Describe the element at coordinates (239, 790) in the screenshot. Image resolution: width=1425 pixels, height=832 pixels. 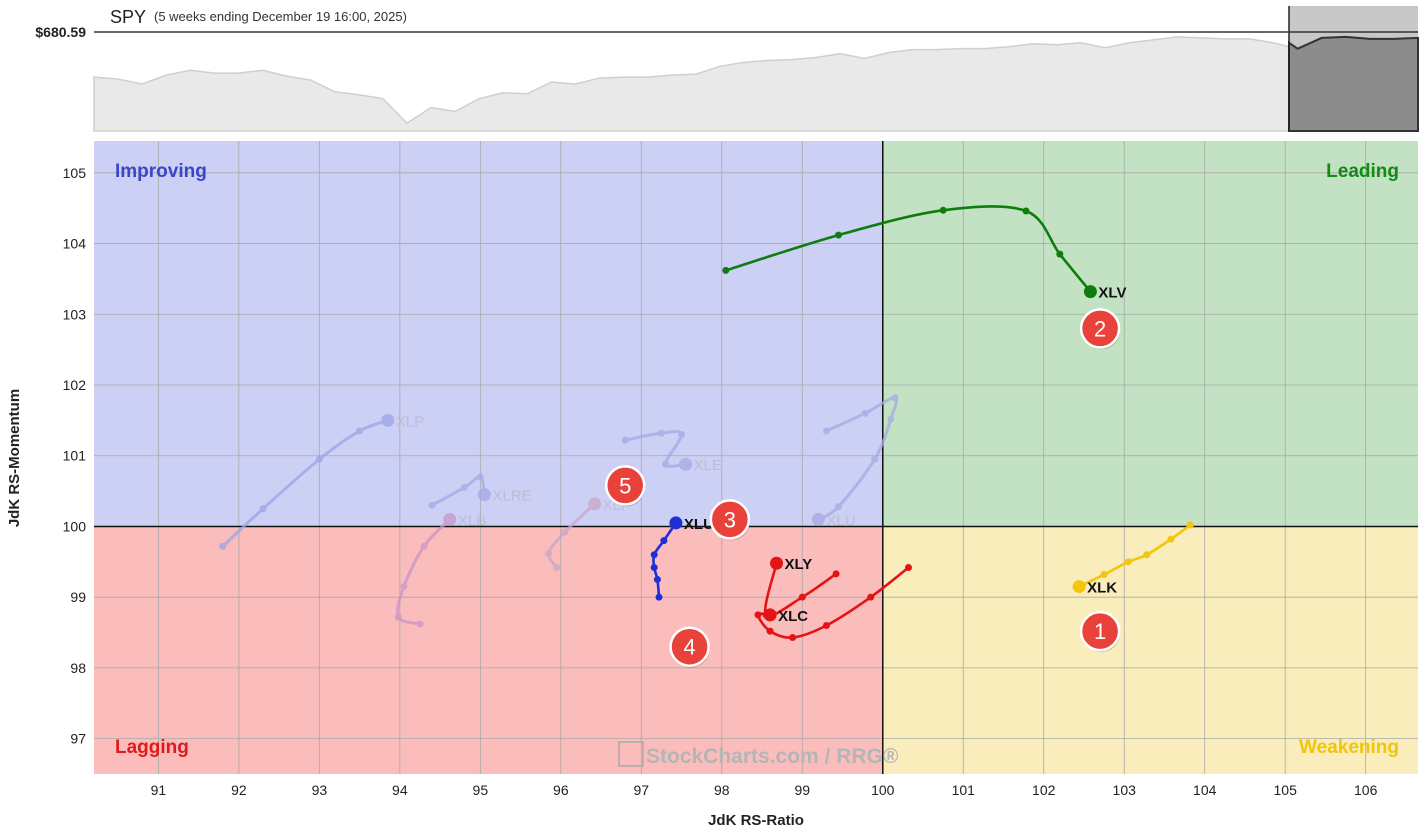
I see `x-tick-label: 92` at that location.